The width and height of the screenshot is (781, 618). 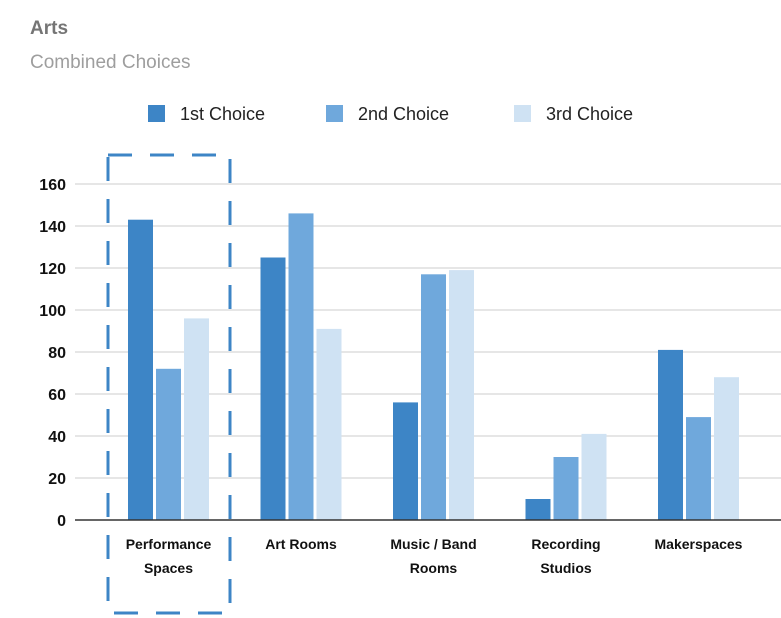 I want to click on highlight-dashed-box, so click(x=169, y=384).